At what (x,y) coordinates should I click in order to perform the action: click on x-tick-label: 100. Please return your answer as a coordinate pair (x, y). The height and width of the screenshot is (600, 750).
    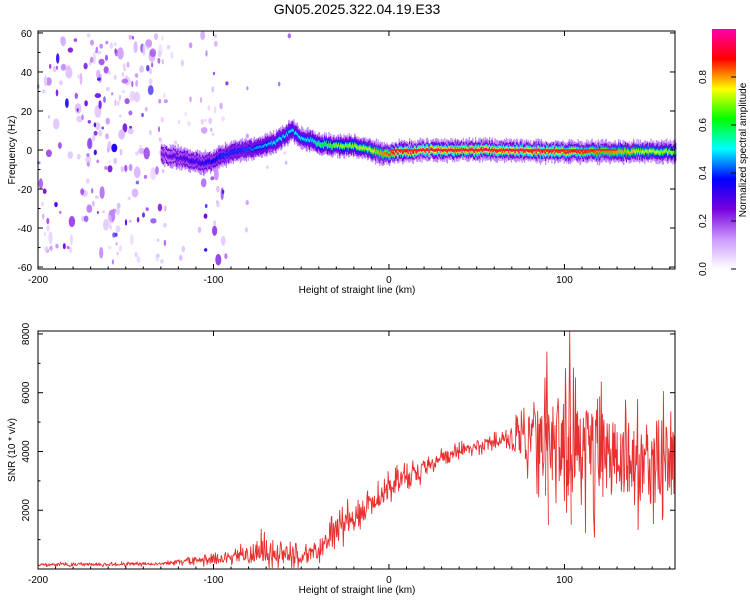
    Looking at the image, I should click on (564, 280).